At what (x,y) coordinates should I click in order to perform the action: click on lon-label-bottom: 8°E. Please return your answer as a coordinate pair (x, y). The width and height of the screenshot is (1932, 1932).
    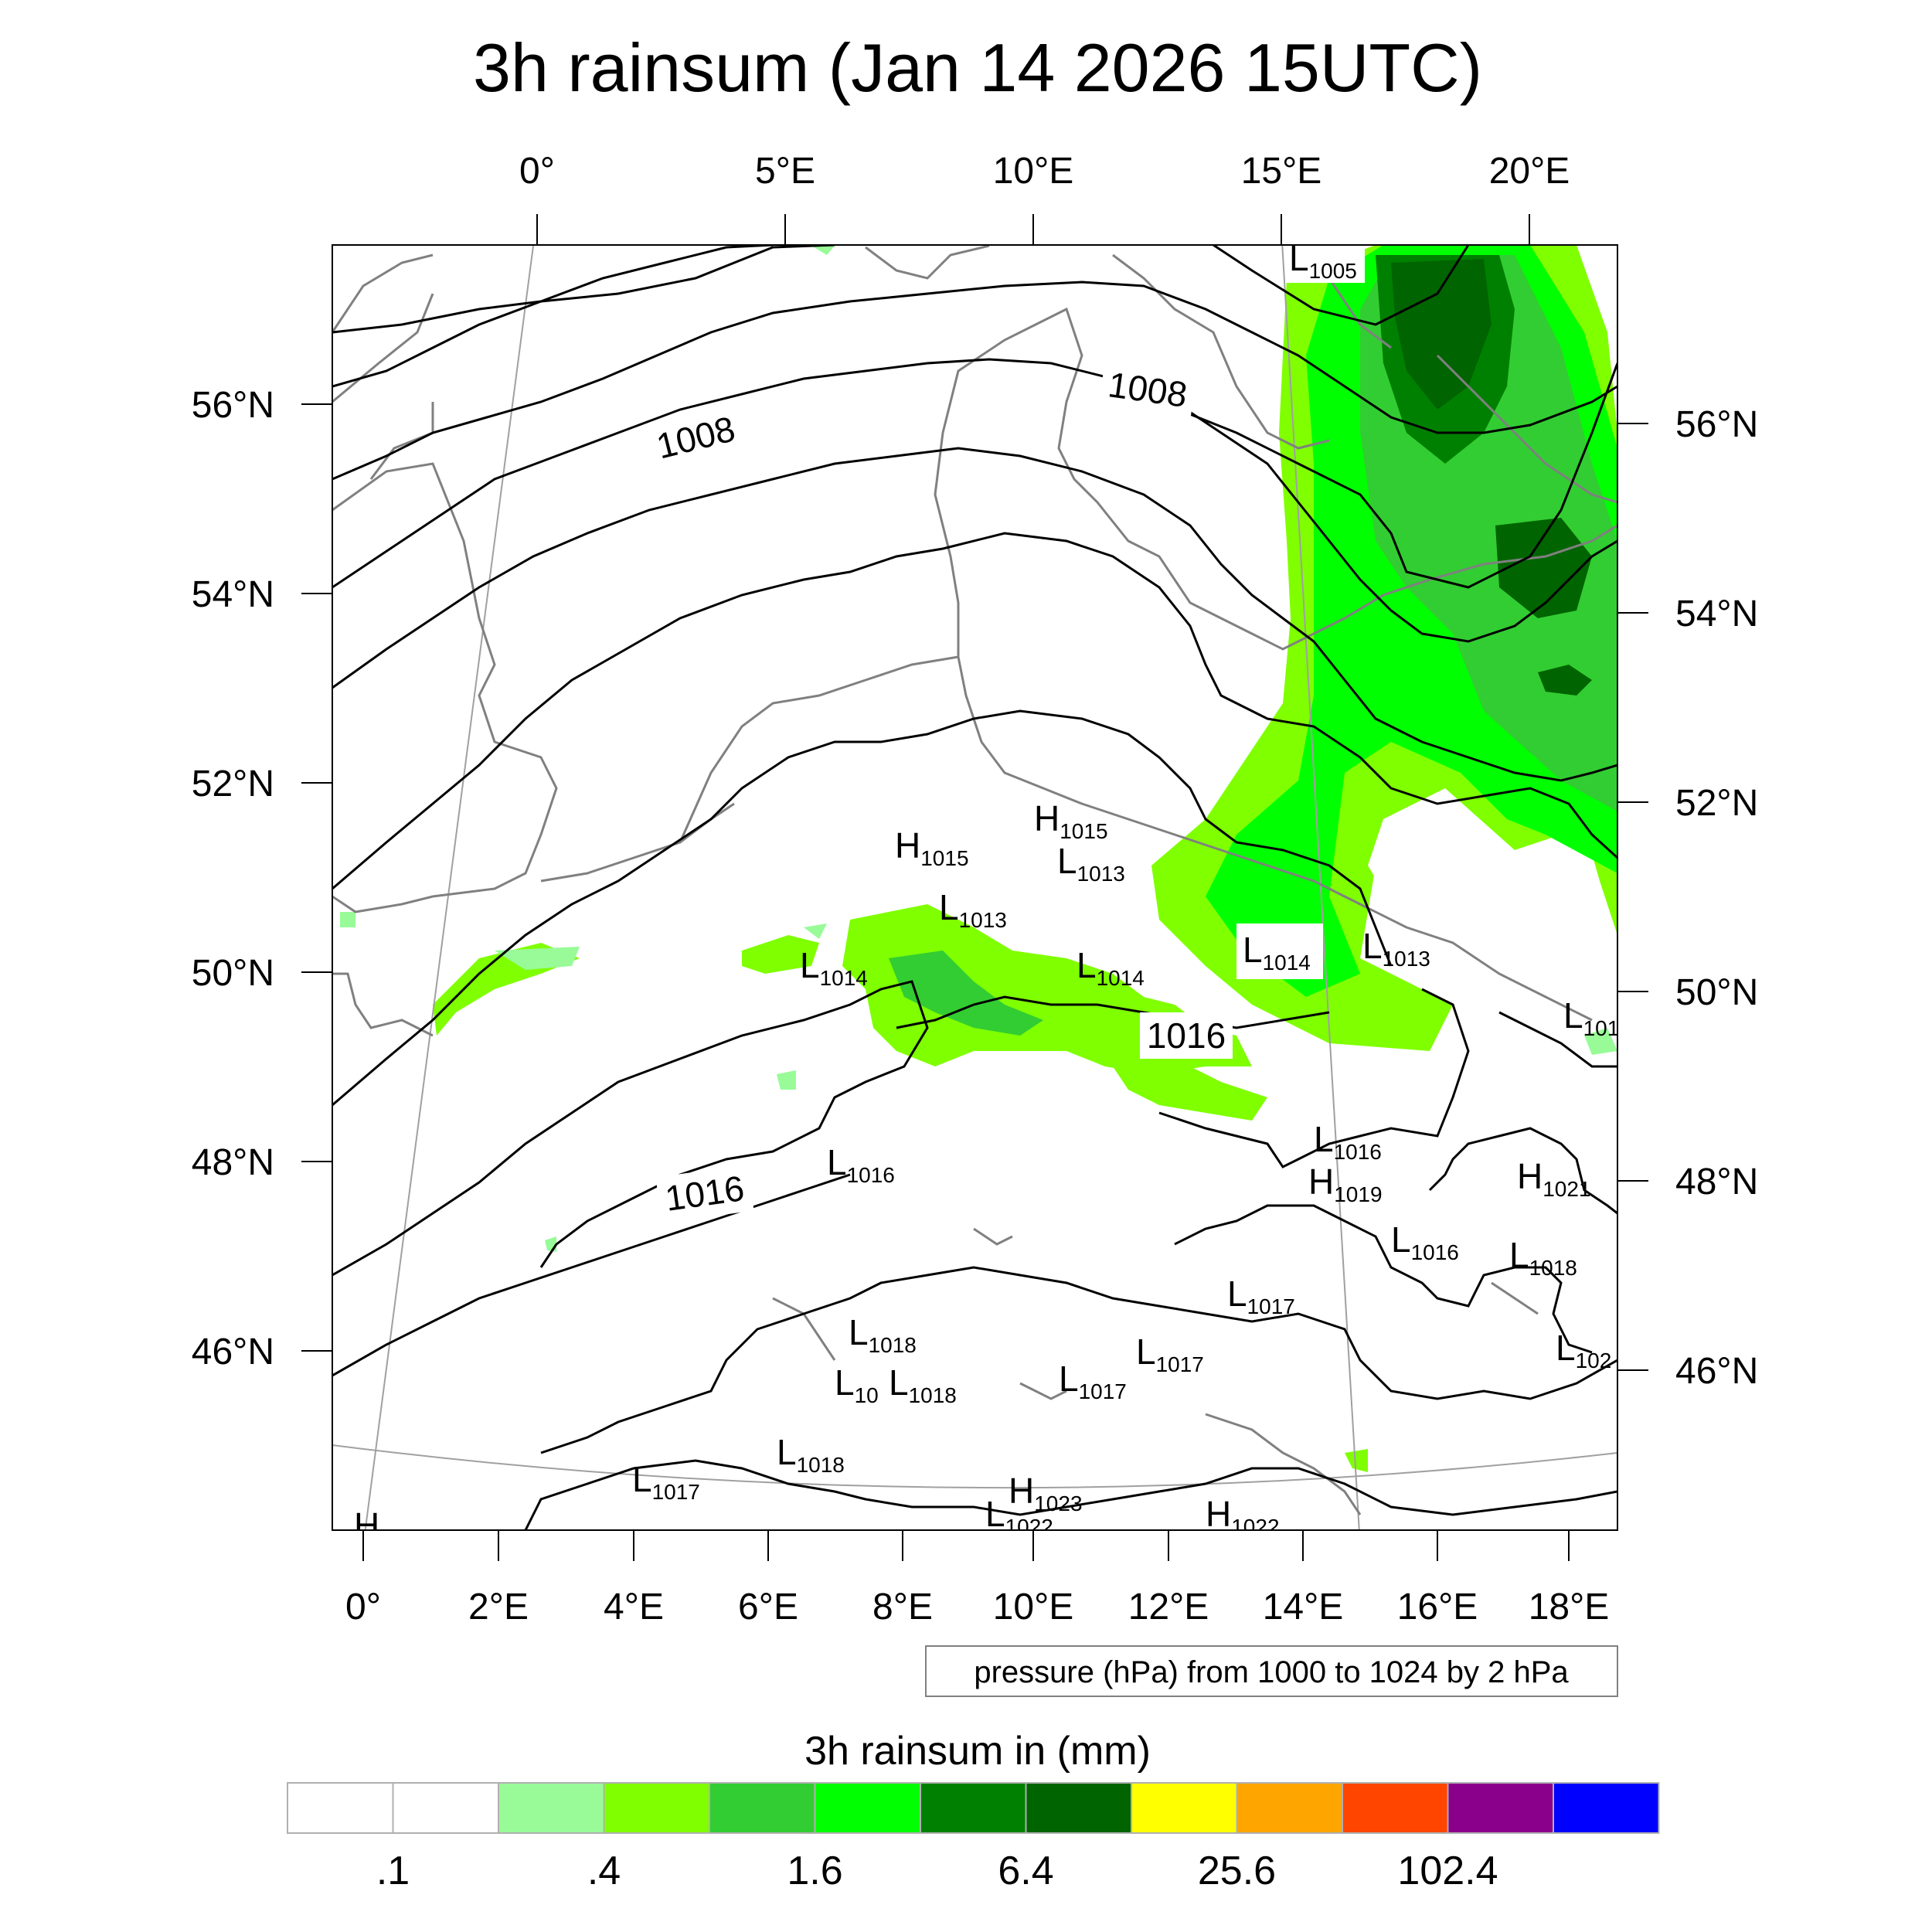
    Looking at the image, I should click on (903, 1608).